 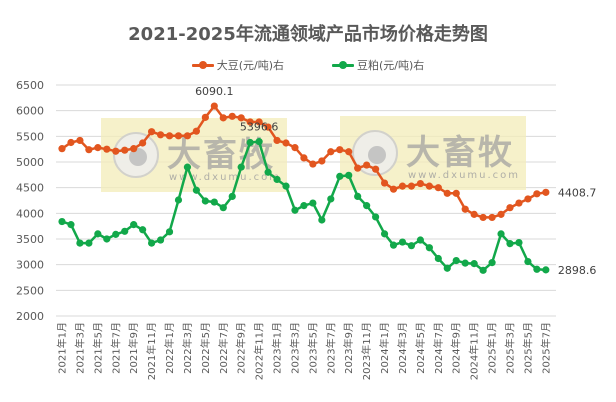 I want to click on x-tick-label: 2024年11月, so click(x=474, y=351).